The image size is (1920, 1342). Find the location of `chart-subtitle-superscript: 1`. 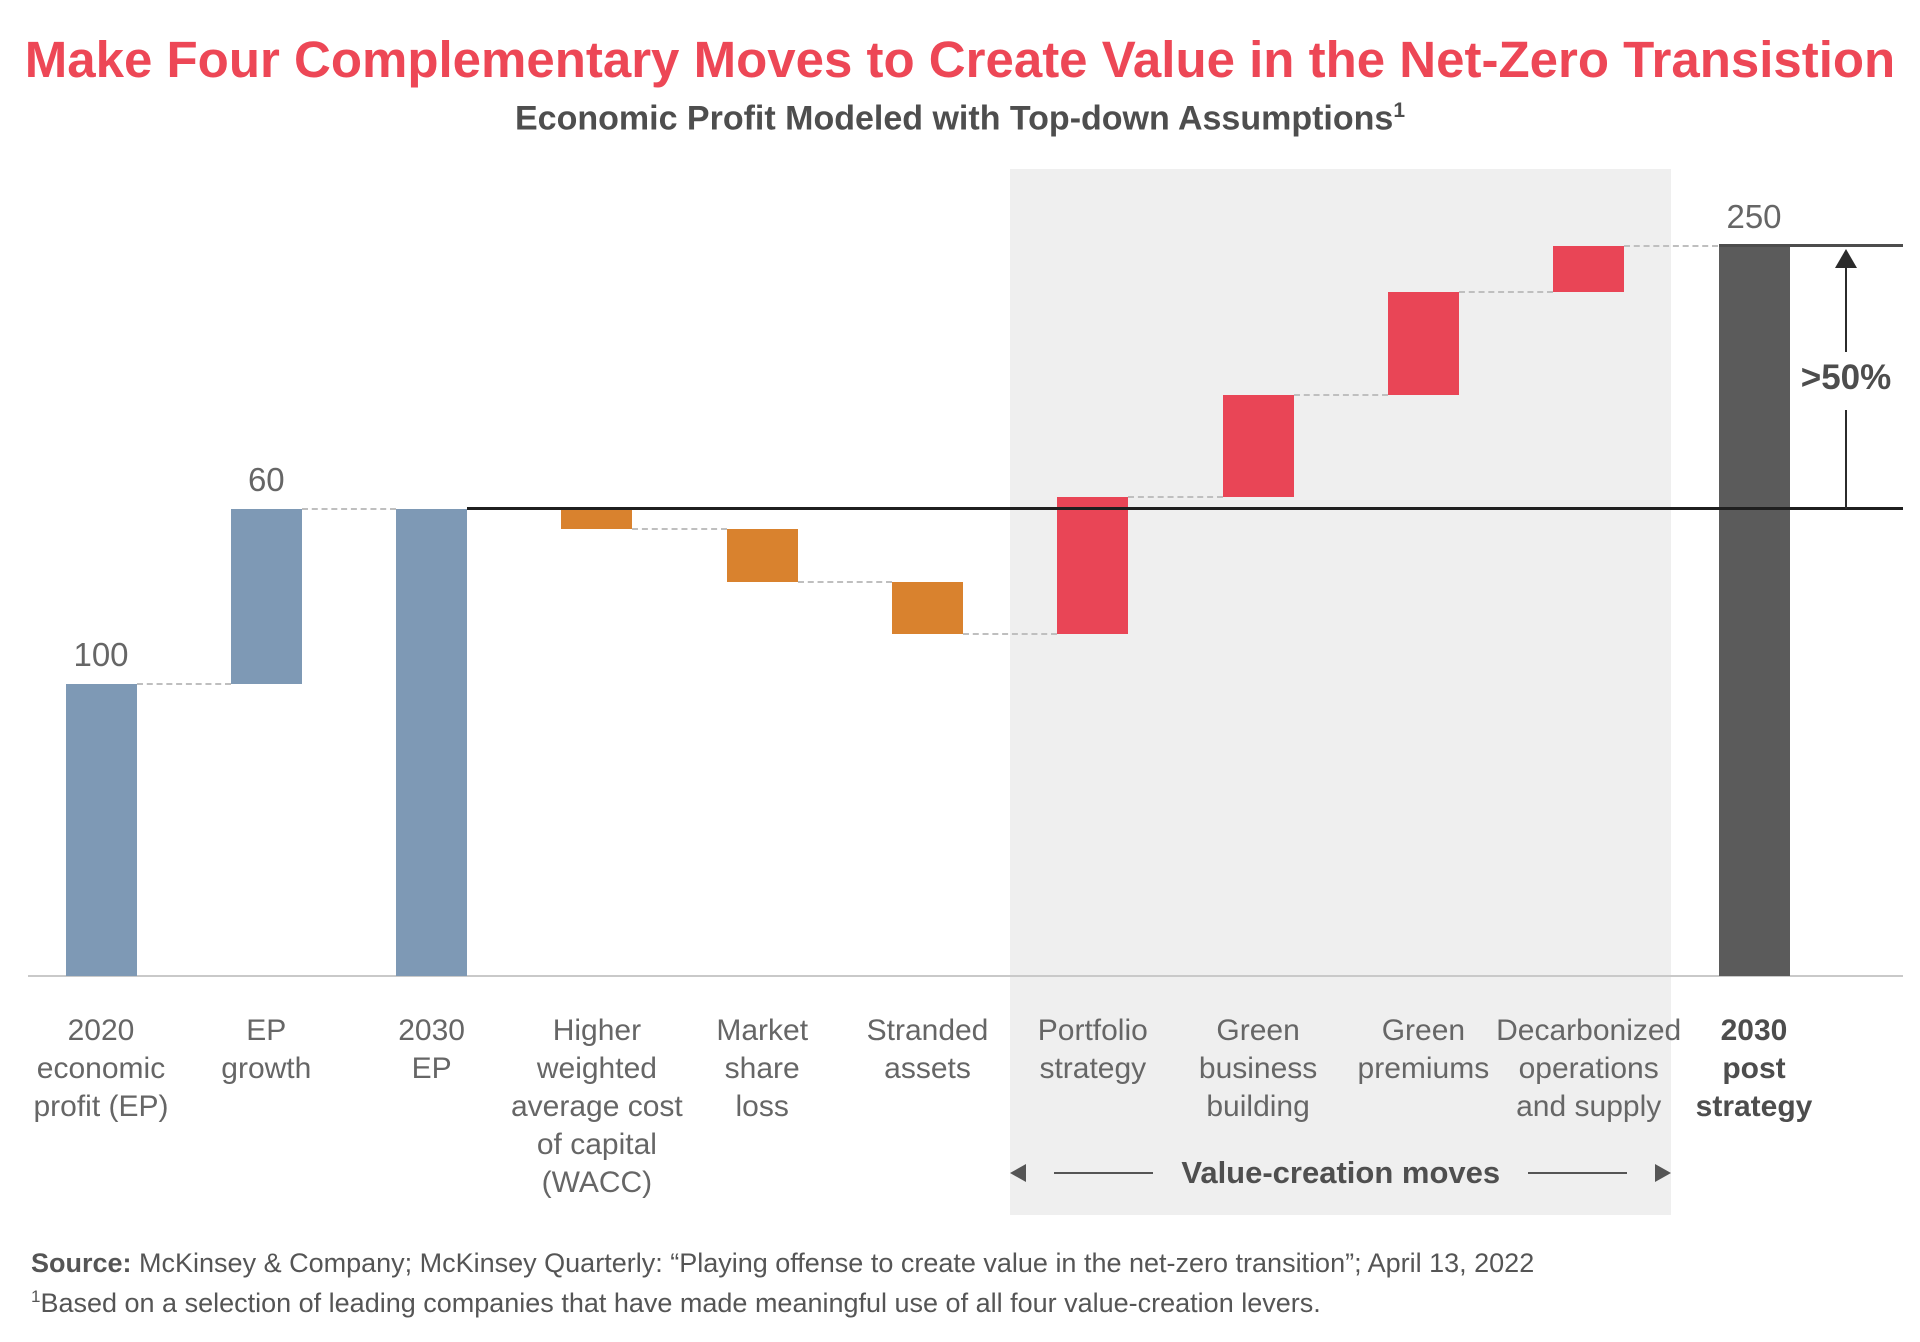

chart-subtitle-superscript: 1 is located at coordinates (1399, 110).